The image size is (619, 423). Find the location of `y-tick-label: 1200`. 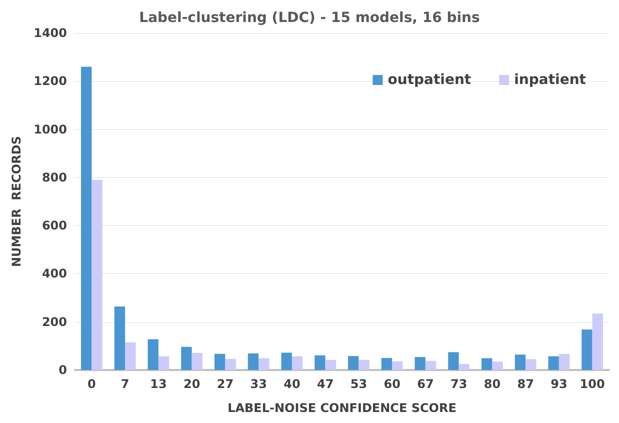

y-tick-label: 1200 is located at coordinates (50, 81).